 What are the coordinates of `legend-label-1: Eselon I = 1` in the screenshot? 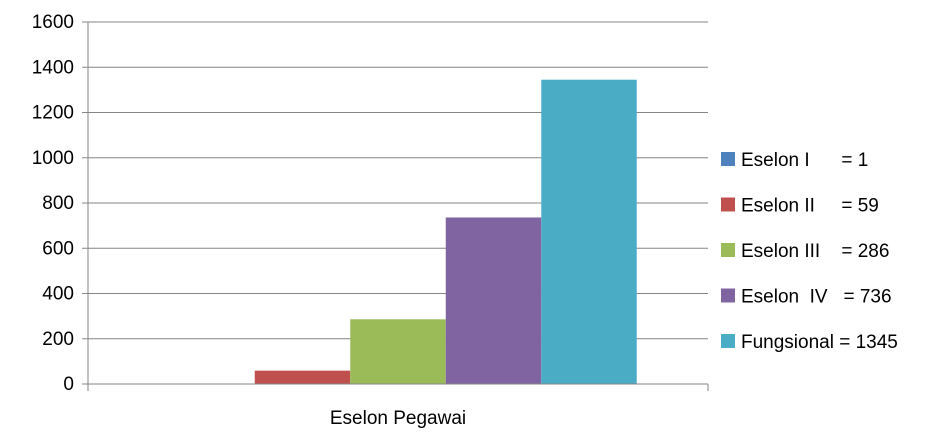 It's located at (804, 160).